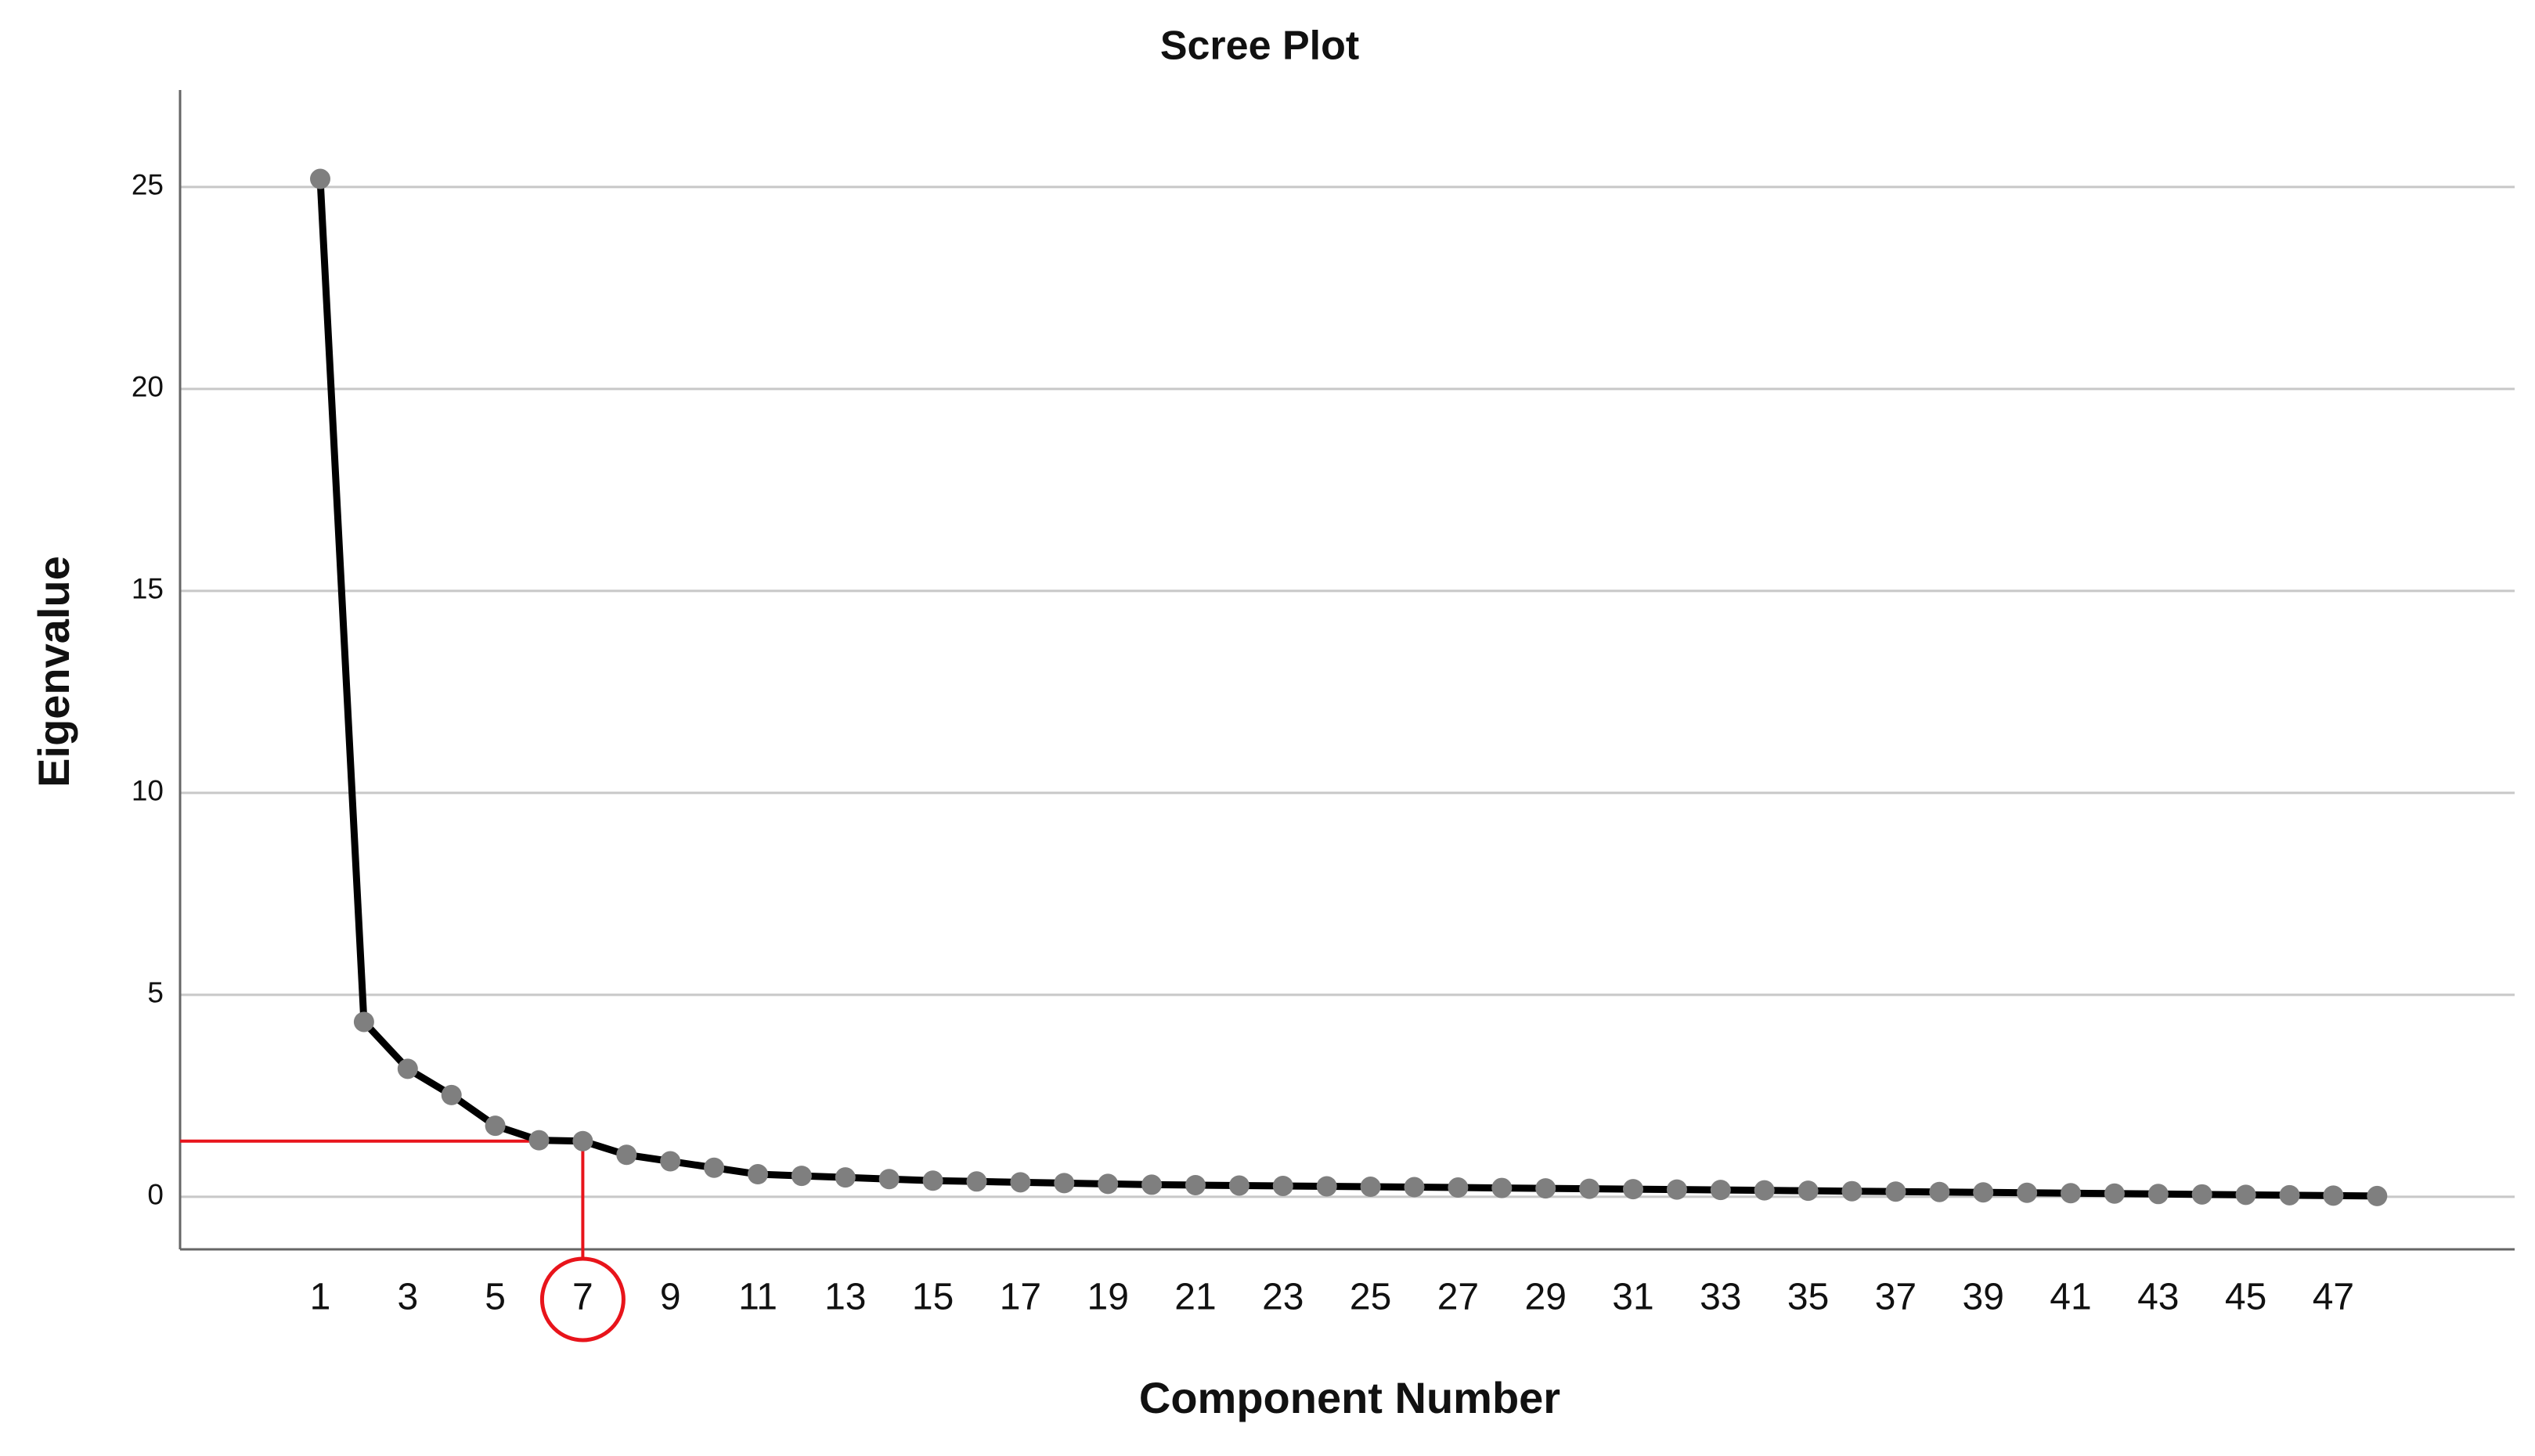 The height and width of the screenshot is (1456, 2535). What do you see at coordinates (1283, 1297) in the screenshot?
I see `x-tick-label: 23` at bounding box center [1283, 1297].